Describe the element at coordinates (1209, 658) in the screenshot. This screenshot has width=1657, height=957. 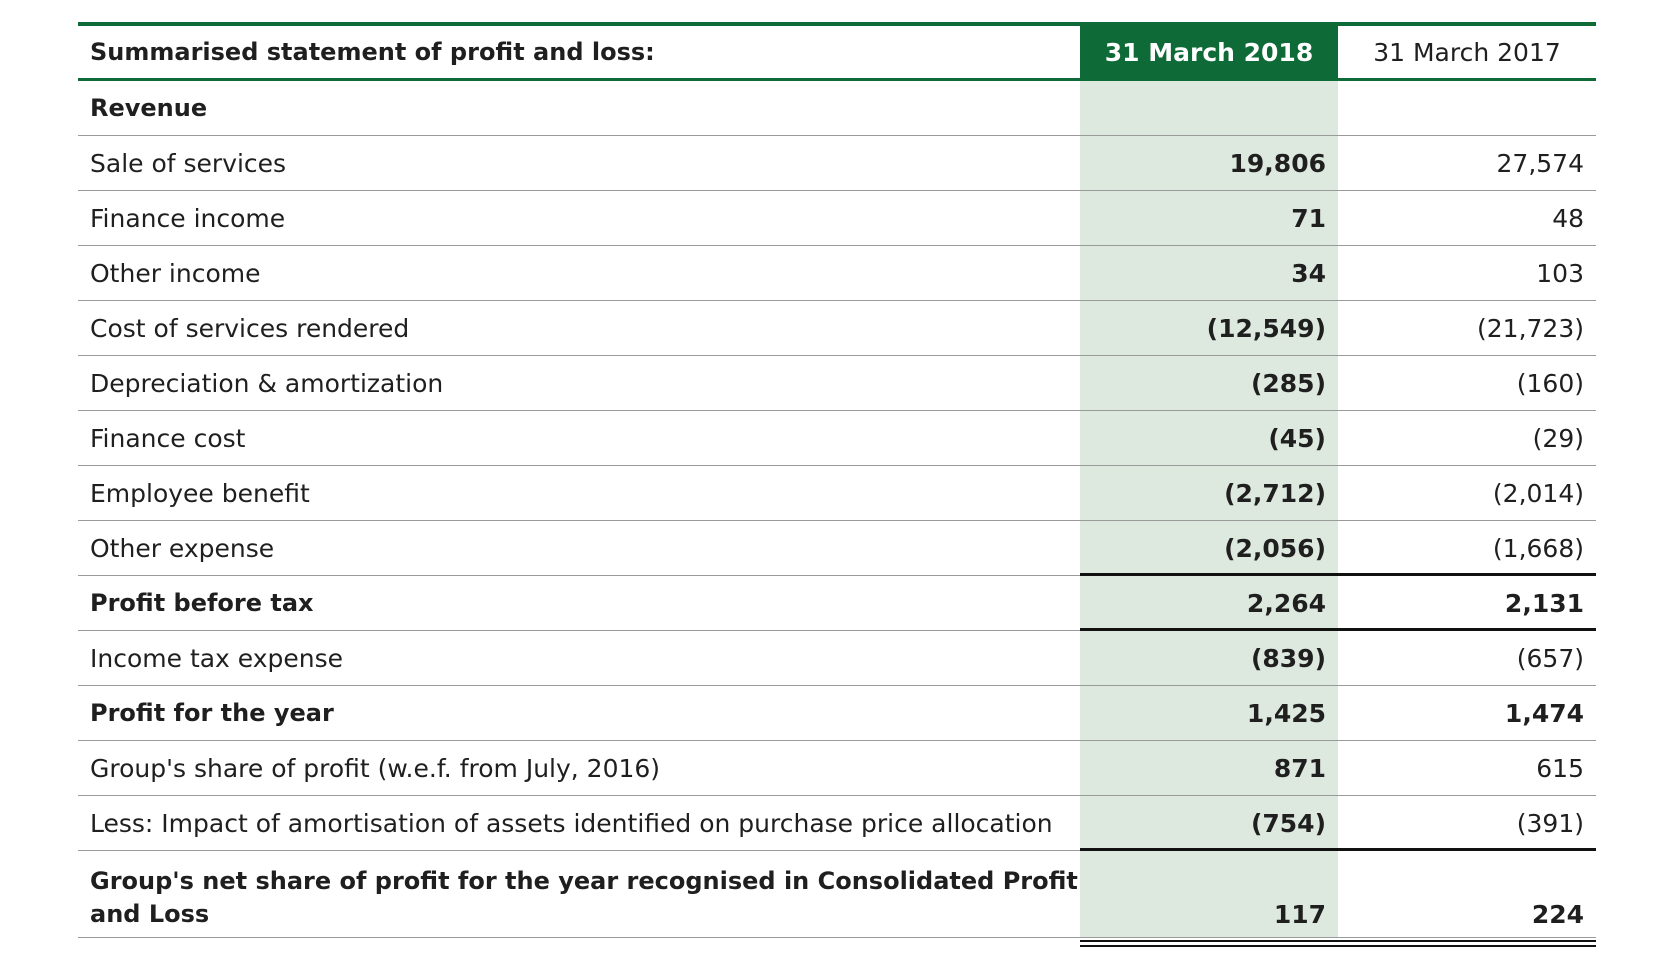
I see `value-2018: (839)` at that location.